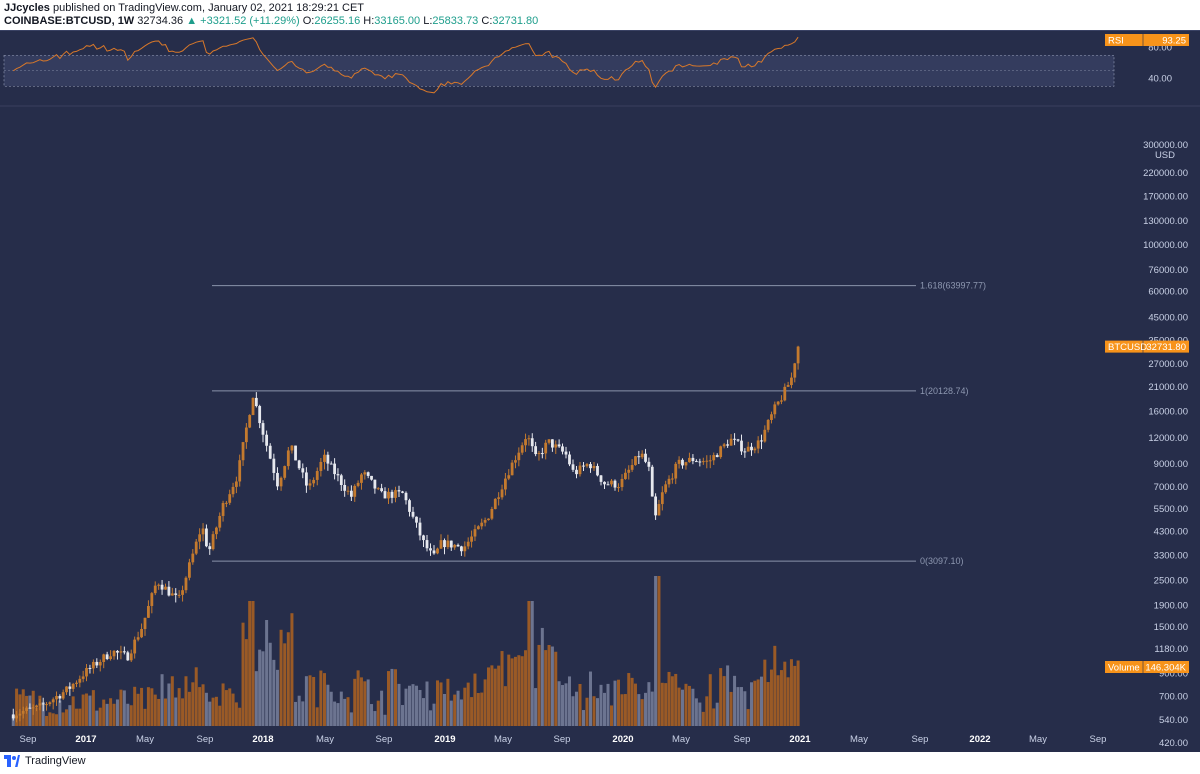 Image resolution: width=1200 pixels, height=774 pixels. Describe the element at coordinates (944, 391) in the screenshot. I see `fib-level-label: 1(20128.74)` at that location.